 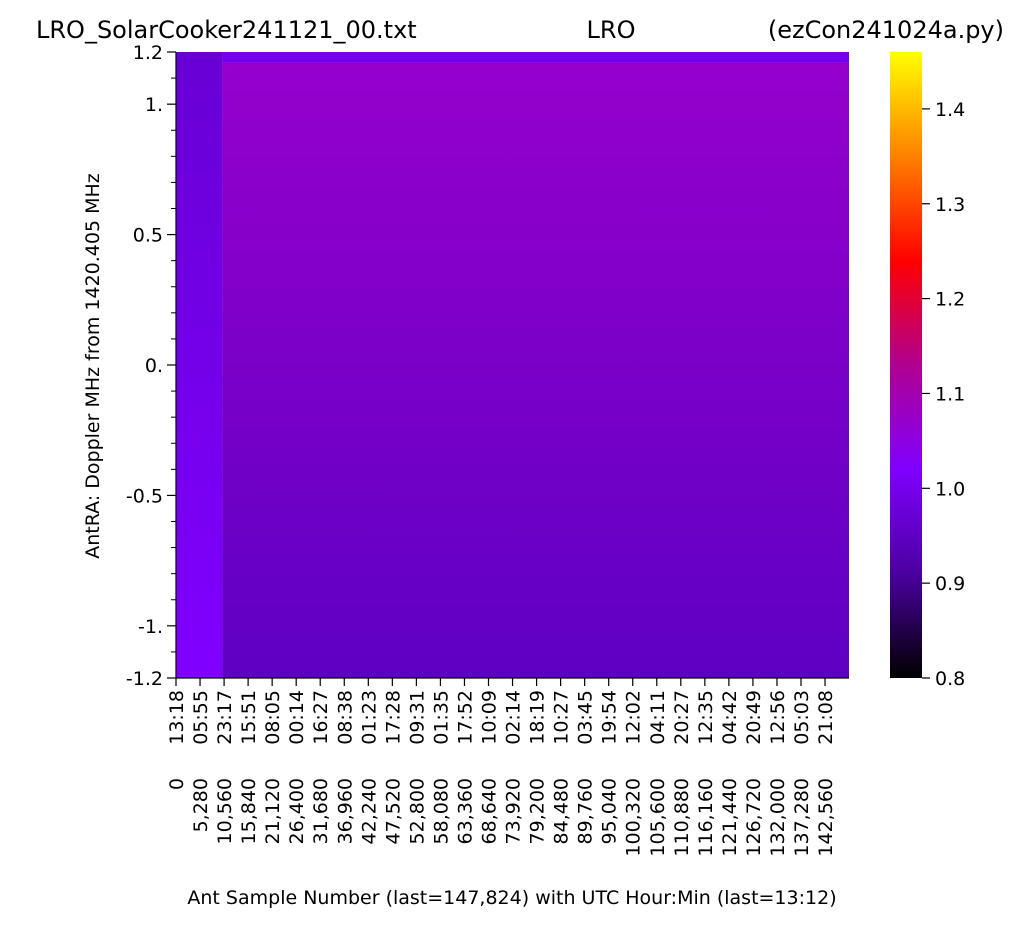 I want to click on x-tick-utc-label: 18:19, so click(x=538, y=717).